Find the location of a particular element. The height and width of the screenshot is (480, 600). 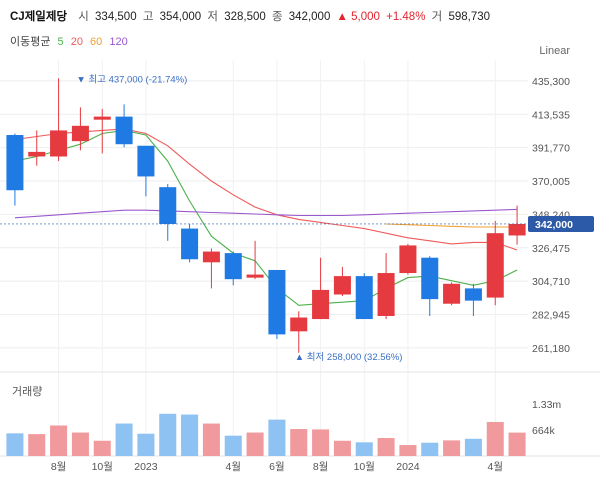

current-price-badge is located at coordinates (561, 223).